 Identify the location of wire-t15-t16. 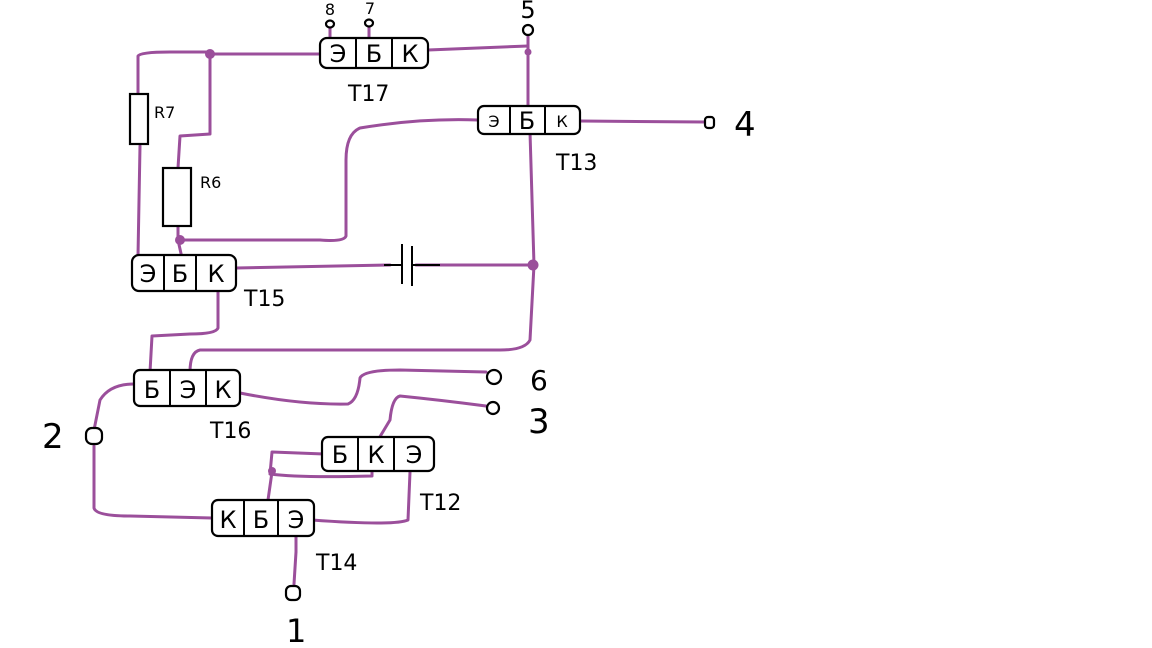
(184, 332).